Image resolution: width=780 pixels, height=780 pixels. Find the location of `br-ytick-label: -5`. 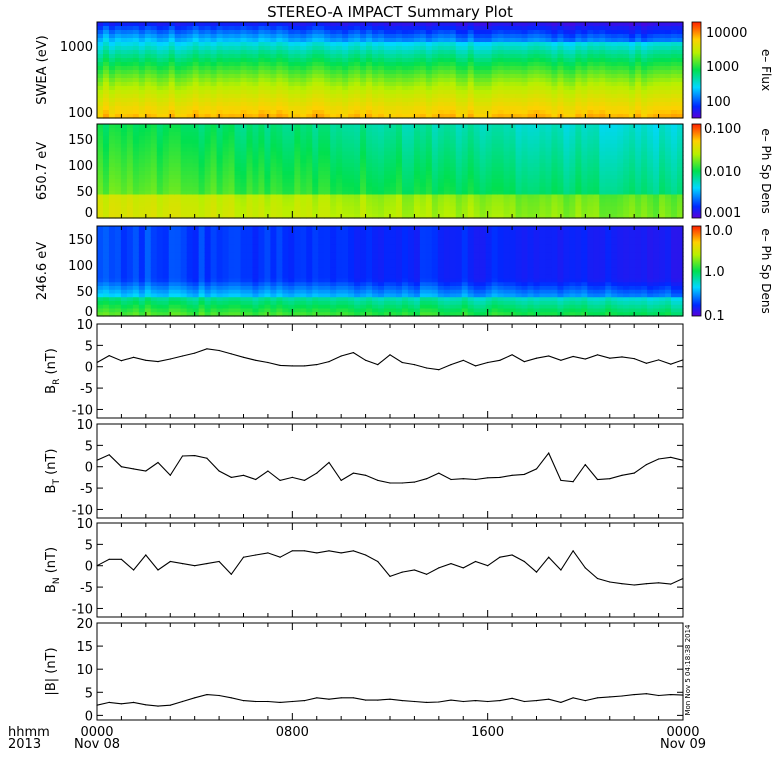

br-ytick-label: -5 is located at coordinates (86, 389).